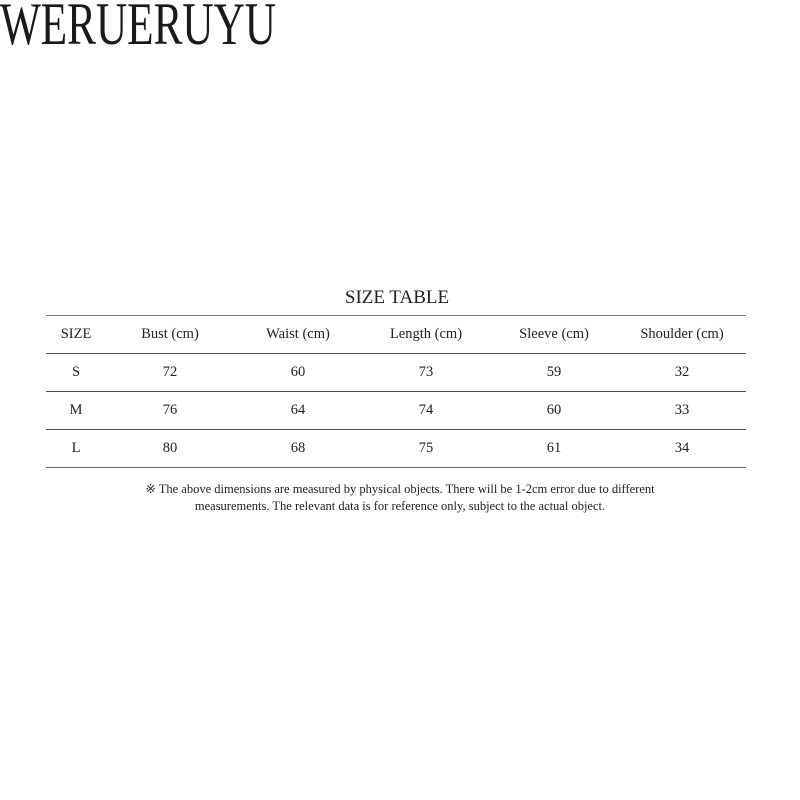 This screenshot has width=800, height=800. I want to click on cell-sleeve: 60, so click(554, 410).